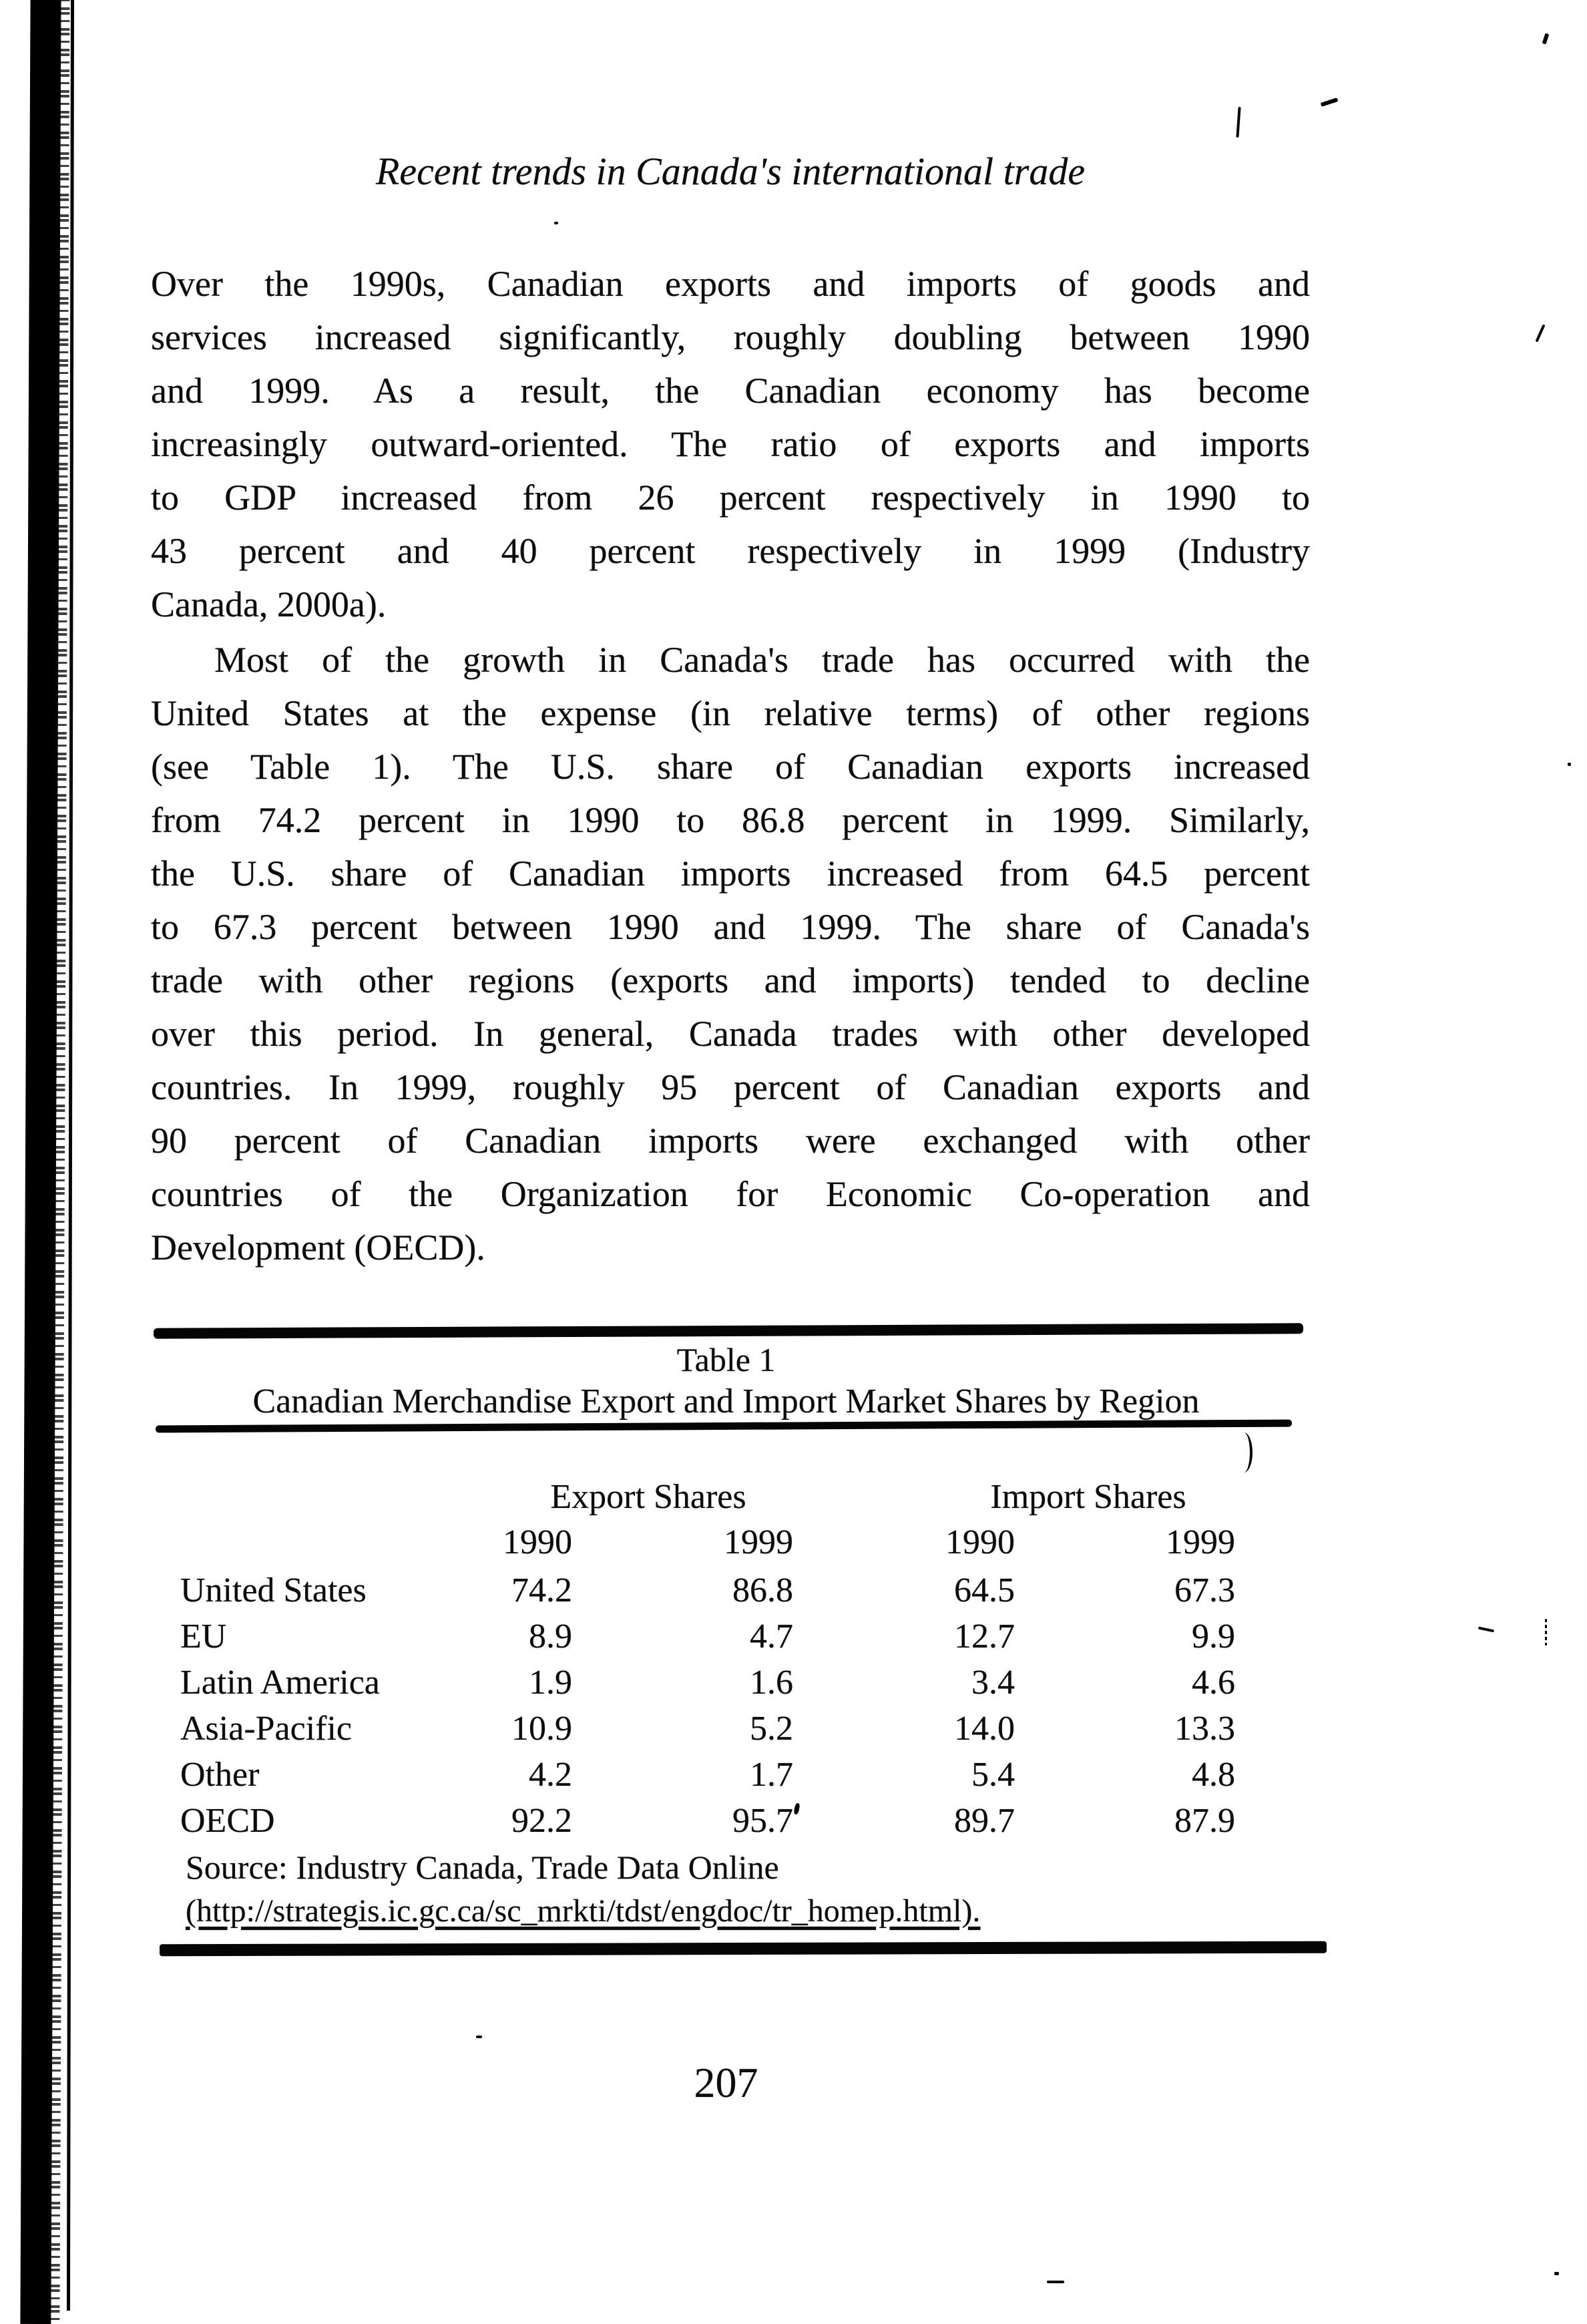  What do you see at coordinates (726, 1777) in the screenshot?
I see `table-row: Other 4.2 1.7 5.4 4.8` at bounding box center [726, 1777].